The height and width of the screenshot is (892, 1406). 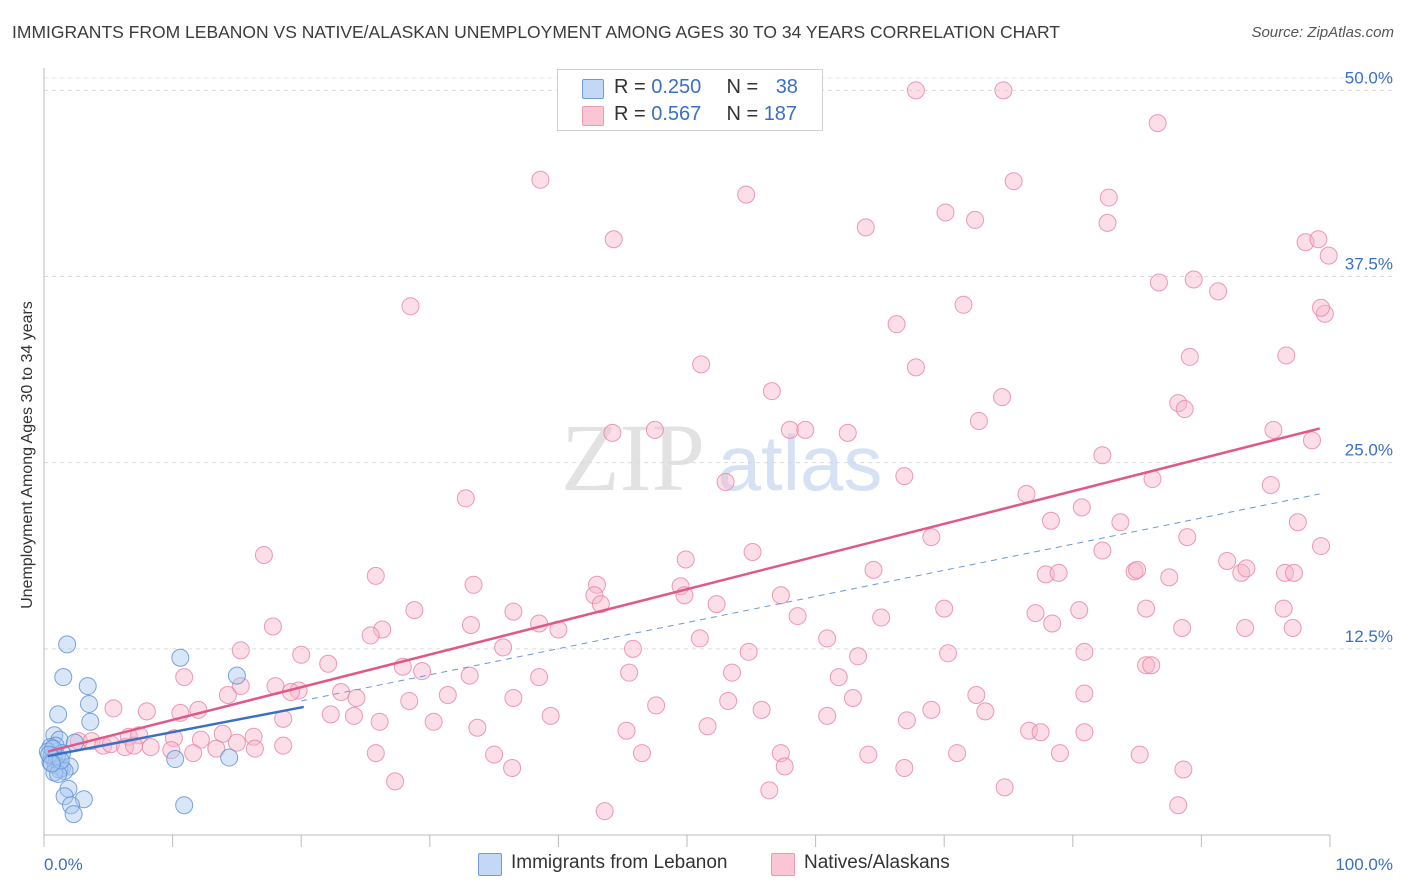 What do you see at coordinates (786, 87) in the screenshot?
I see `legend-n-value: 38` at bounding box center [786, 87].